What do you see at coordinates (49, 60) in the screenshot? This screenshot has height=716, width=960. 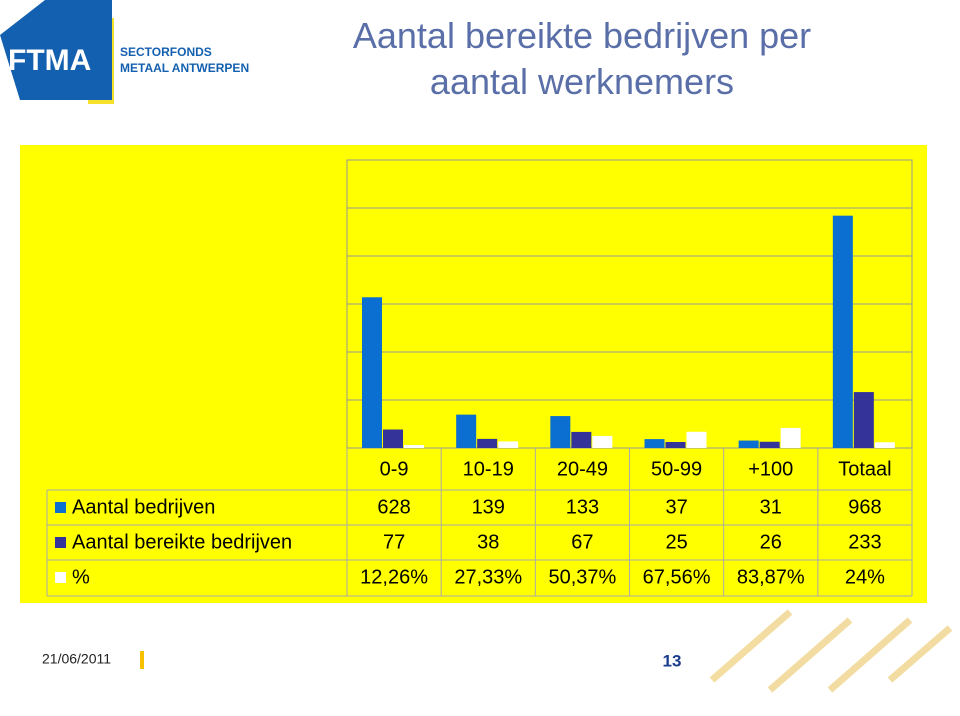 I see `logo-mark: FTMA` at bounding box center [49, 60].